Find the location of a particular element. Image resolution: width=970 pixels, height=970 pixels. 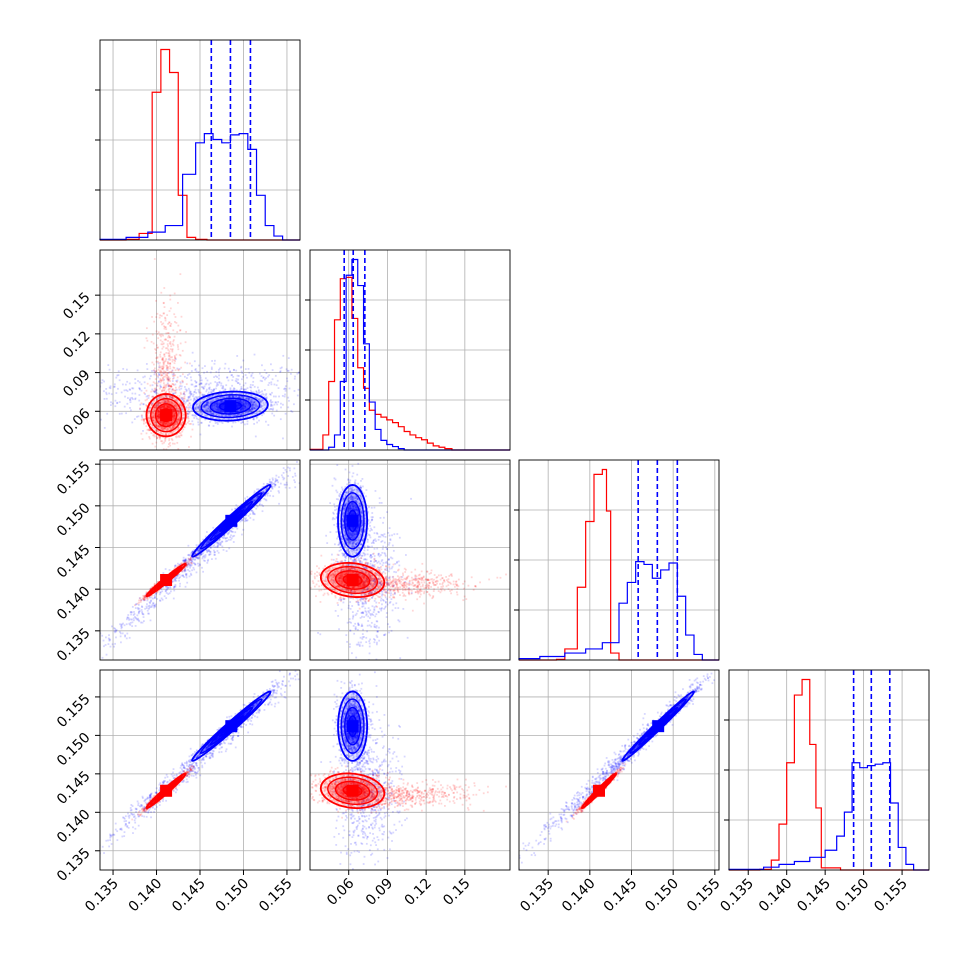

scatter-panel-p0-p1 is located at coordinates (200, 350).